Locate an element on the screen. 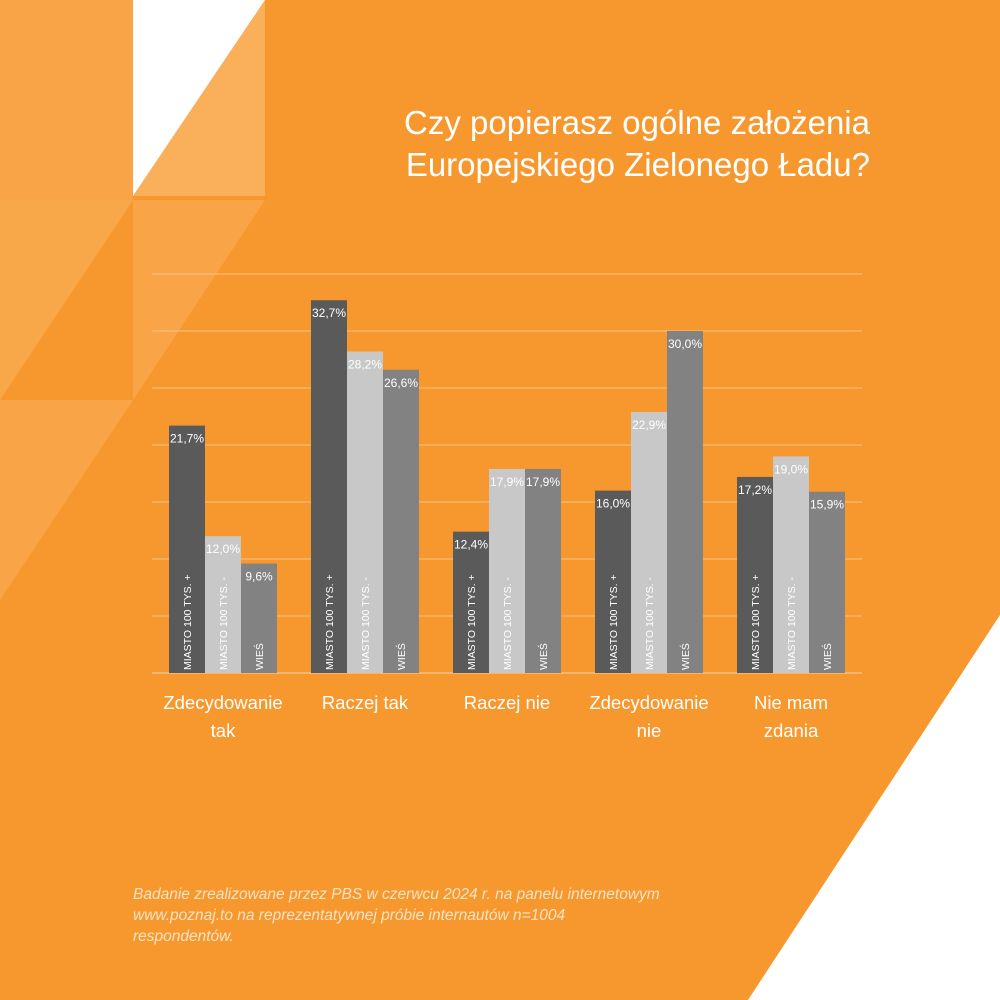 This screenshot has width=1000, height=1000. category-label: Raczej nie is located at coordinates (507, 702).